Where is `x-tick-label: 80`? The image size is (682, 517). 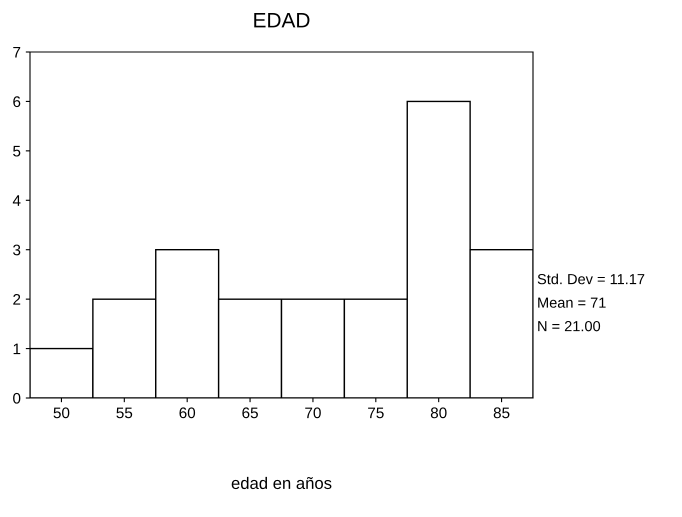 x-tick-label: 80 is located at coordinates (438, 412).